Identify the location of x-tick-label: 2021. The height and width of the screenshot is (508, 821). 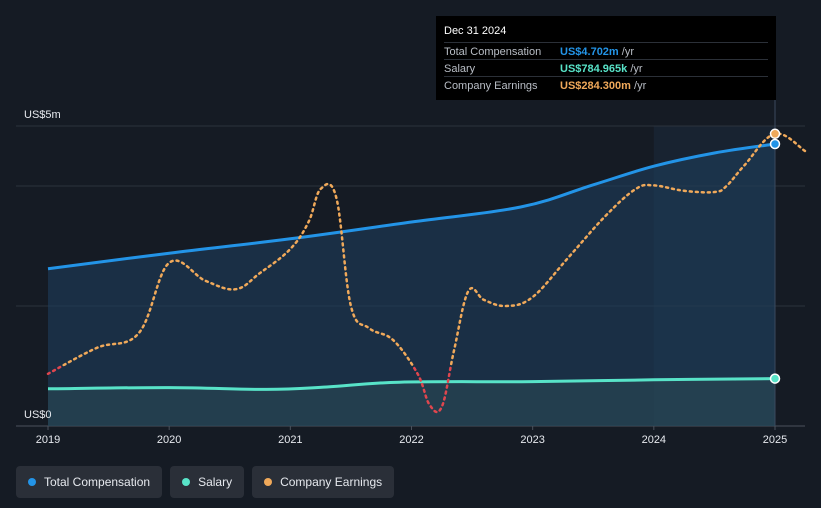
(290, 440).